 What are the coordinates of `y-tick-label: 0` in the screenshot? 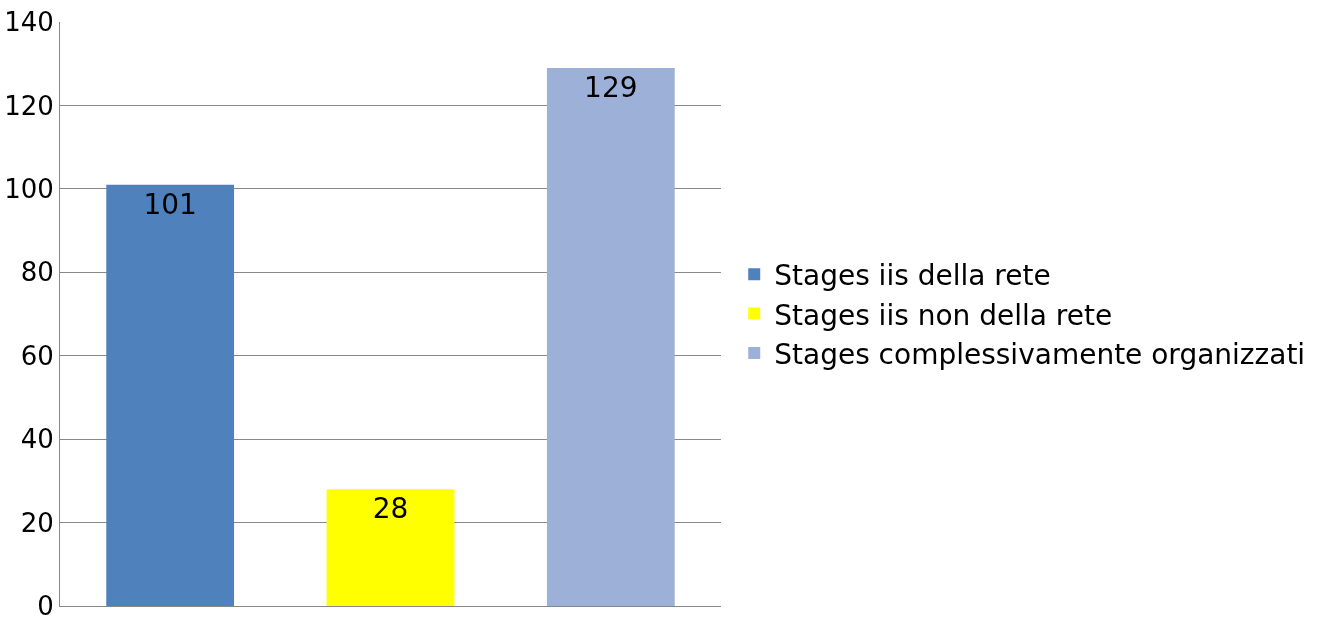 It's located at (45, 606).